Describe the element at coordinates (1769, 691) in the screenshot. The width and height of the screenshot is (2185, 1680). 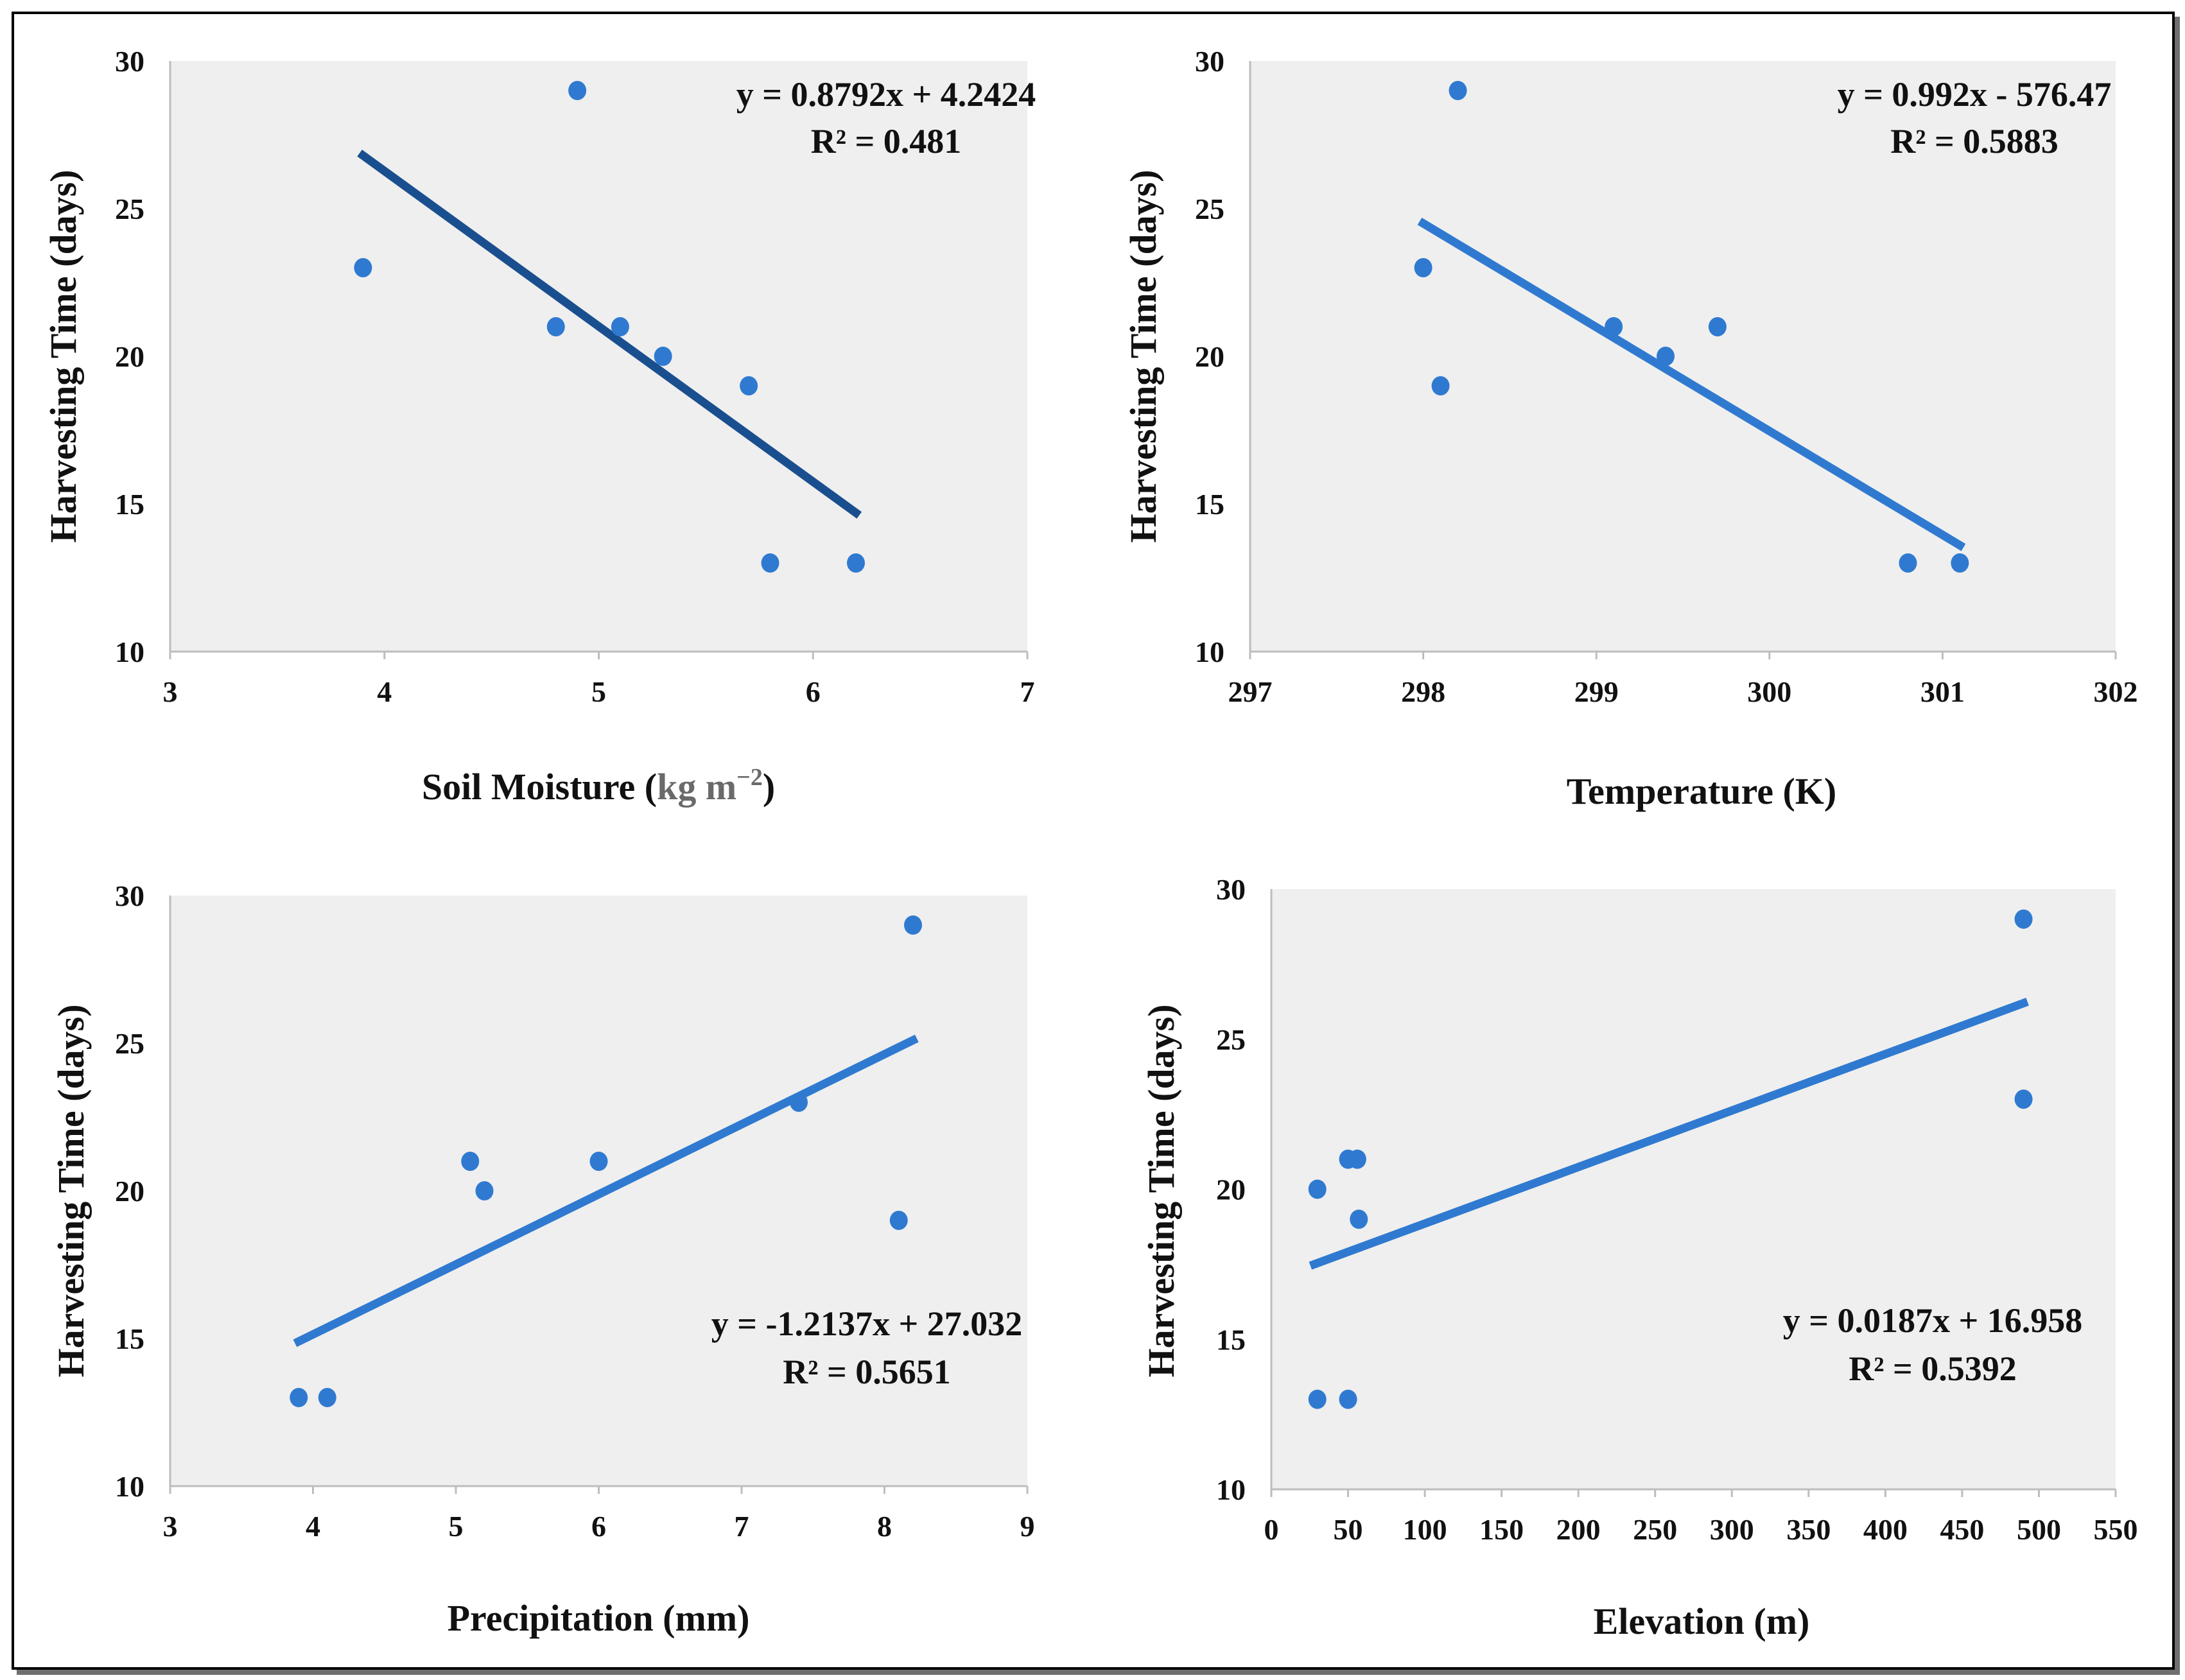
I see `x-tick-label: 300` at that location.